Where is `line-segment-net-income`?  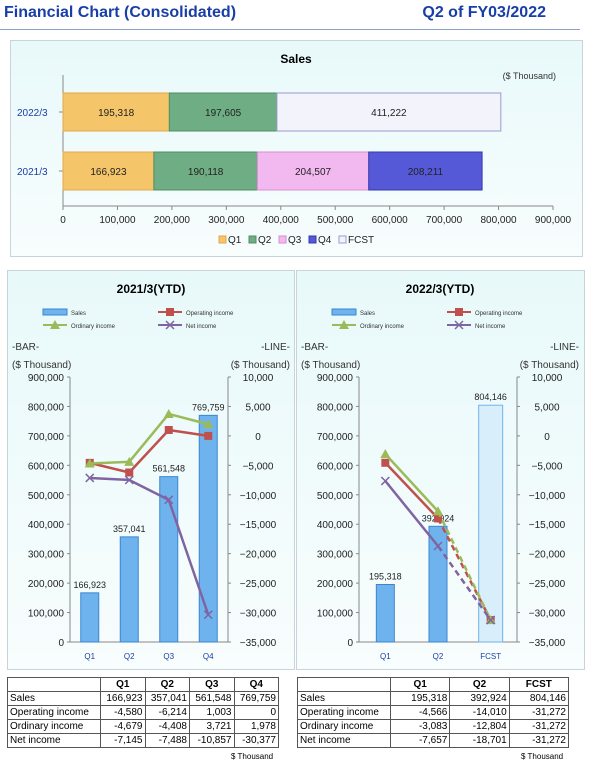 line-segment-net-income is located at coordinates (464, 583).